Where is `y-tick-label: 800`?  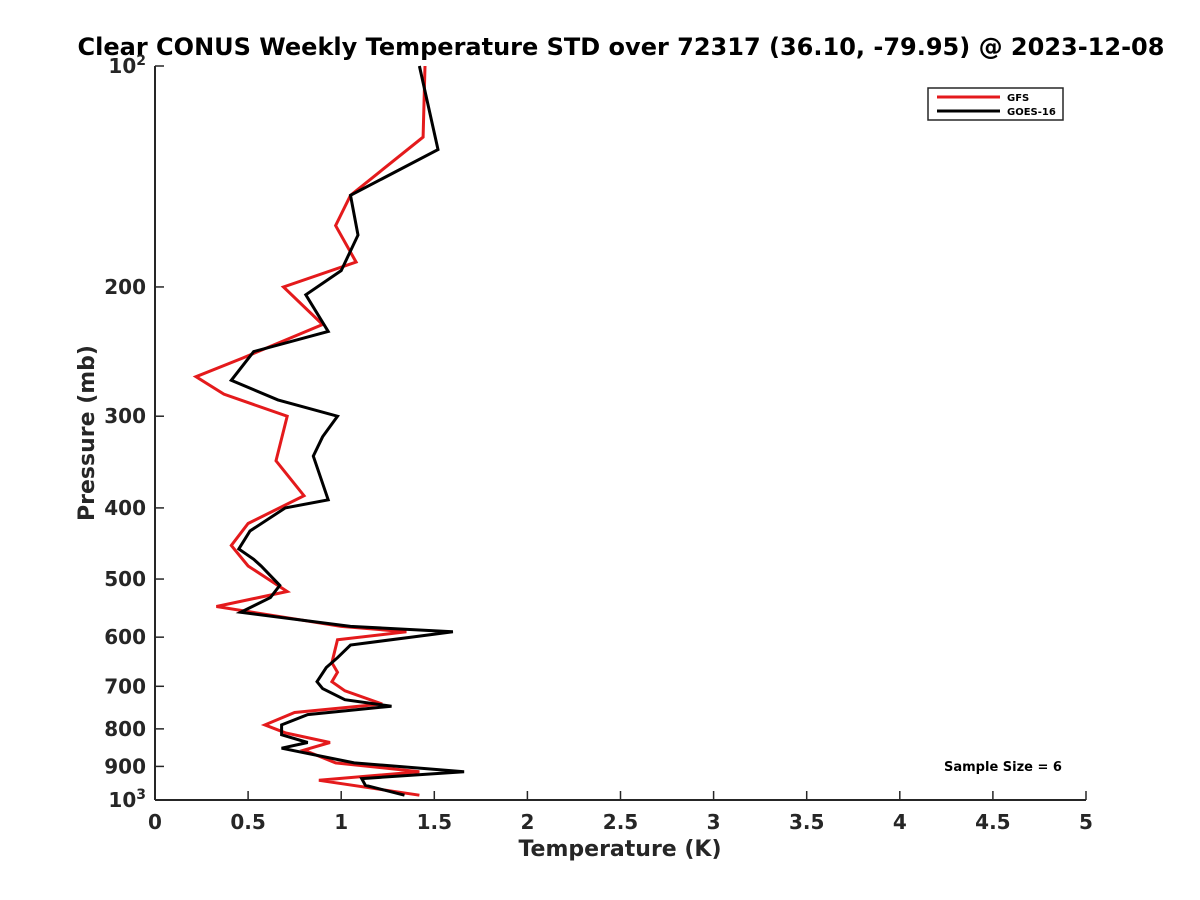
y-tick-label: 800 is located at coordinates (125, 729).